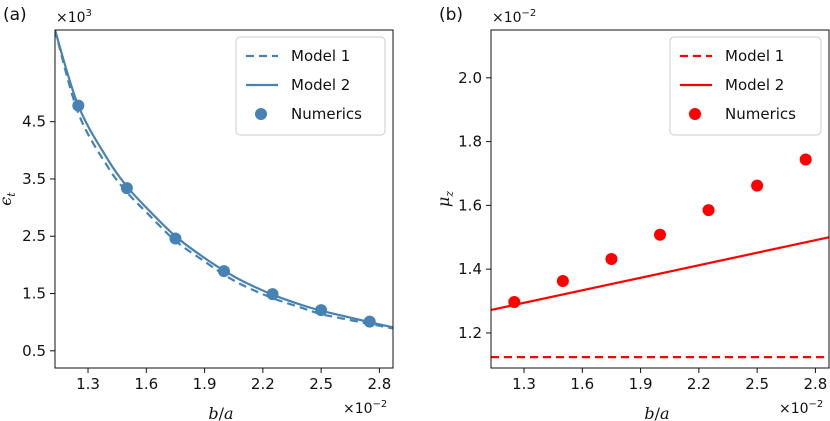  Describe the element at coordinates (445, 199) in the screenshot. I see `y-axis-title: μz` at that location.